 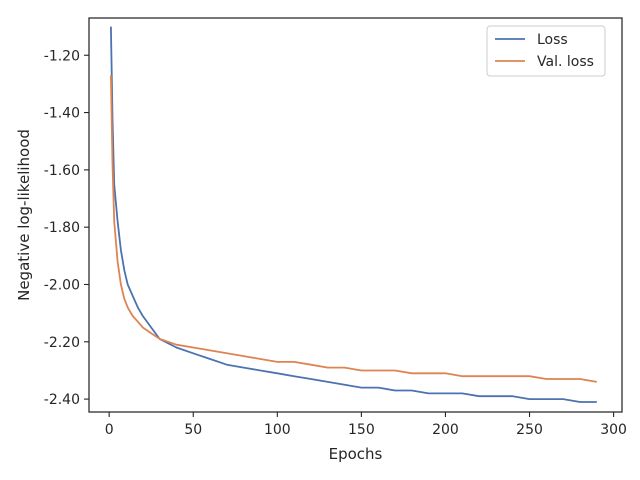 What do you see at coordinates (613, 430) in the screenshot?
I see `x-tick-label: 300` at bounding box center [613, 430].